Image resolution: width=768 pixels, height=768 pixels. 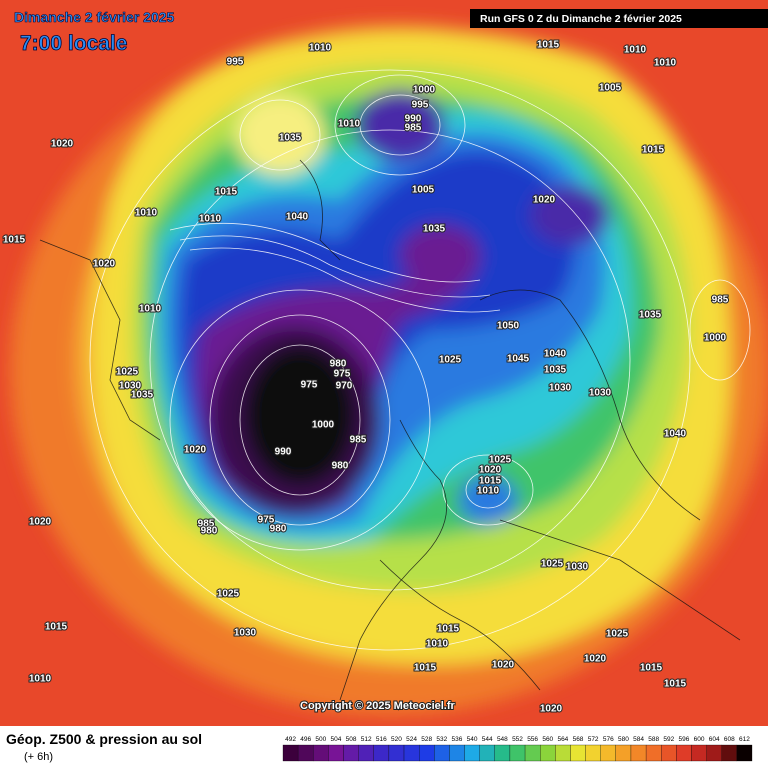 What do you see at coordinates (396, 739) in the screenshot?
I see `colorbar-label: 520` at bounding box center [396, 739].